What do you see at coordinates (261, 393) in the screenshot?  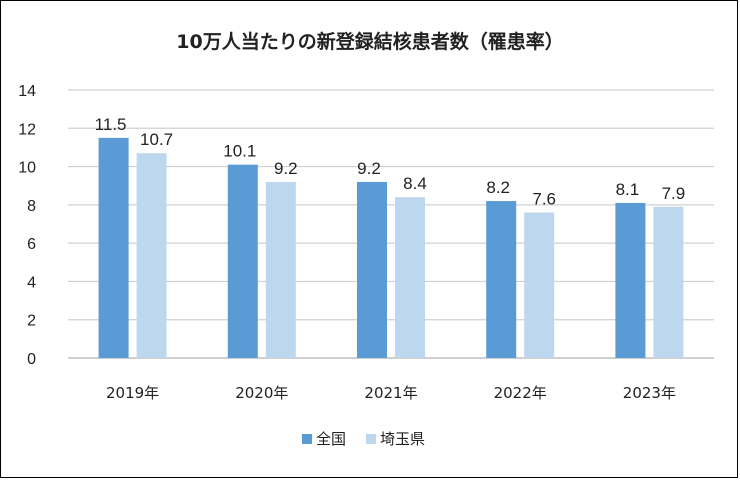 I see `x-category-label: 2020年` at bounding box center [261, 393].